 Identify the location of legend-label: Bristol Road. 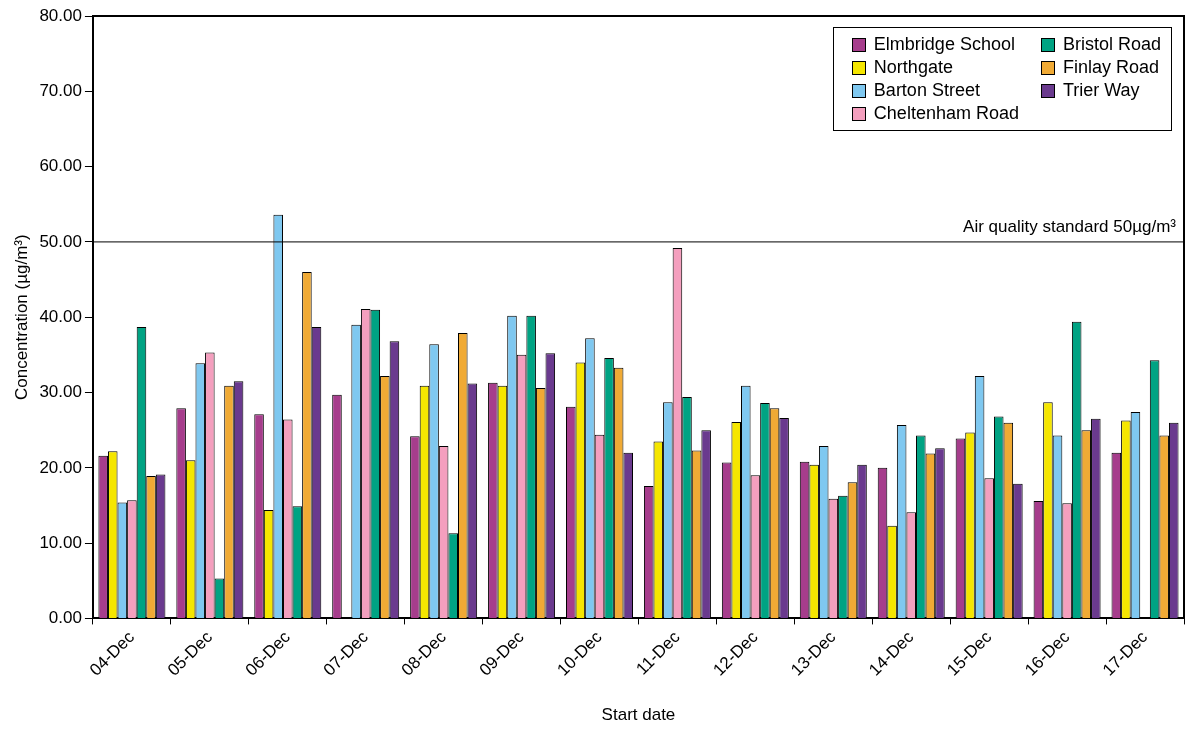
(1111, 44).